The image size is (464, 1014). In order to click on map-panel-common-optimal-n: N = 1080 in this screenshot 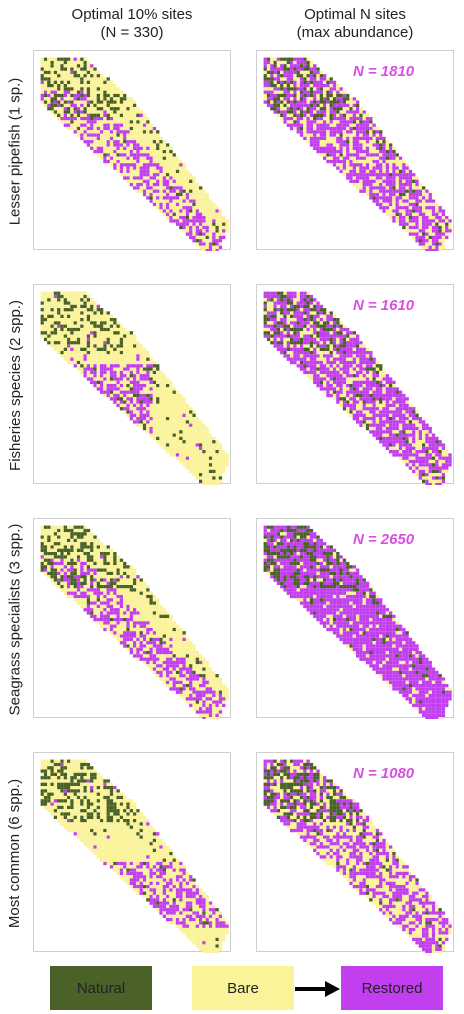, I will do `click(355, 852)`.